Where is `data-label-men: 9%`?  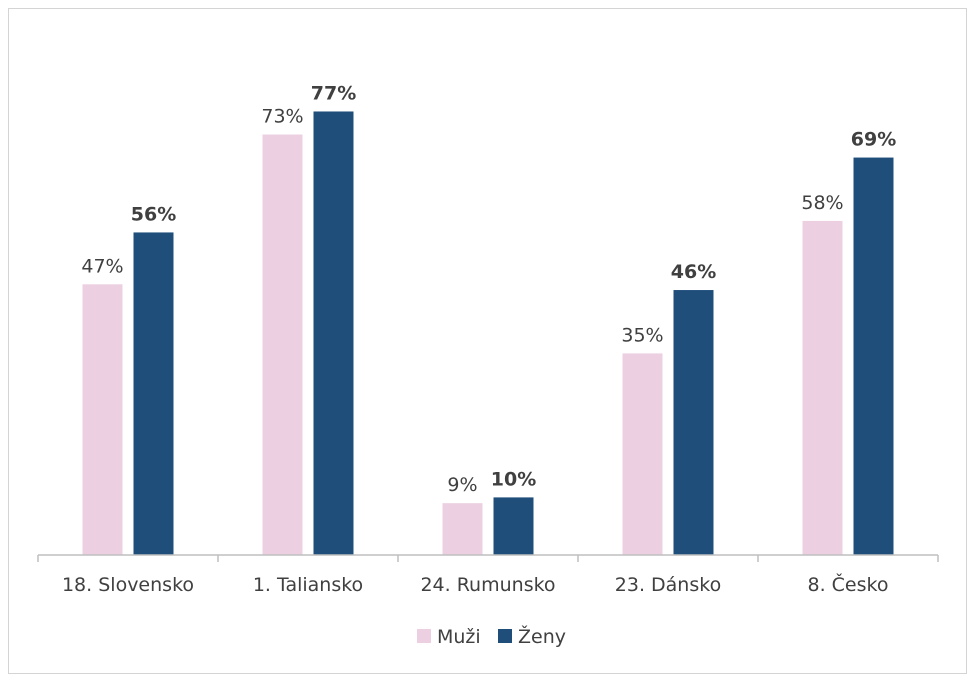
data-label-men: 9% is located at coordinates (462, 485).